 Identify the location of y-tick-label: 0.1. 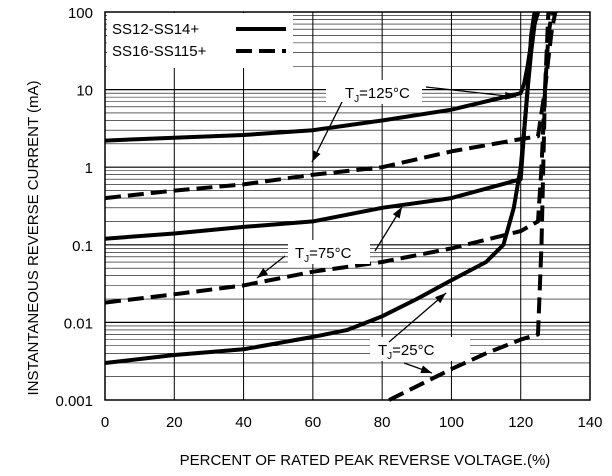
(82, 246).